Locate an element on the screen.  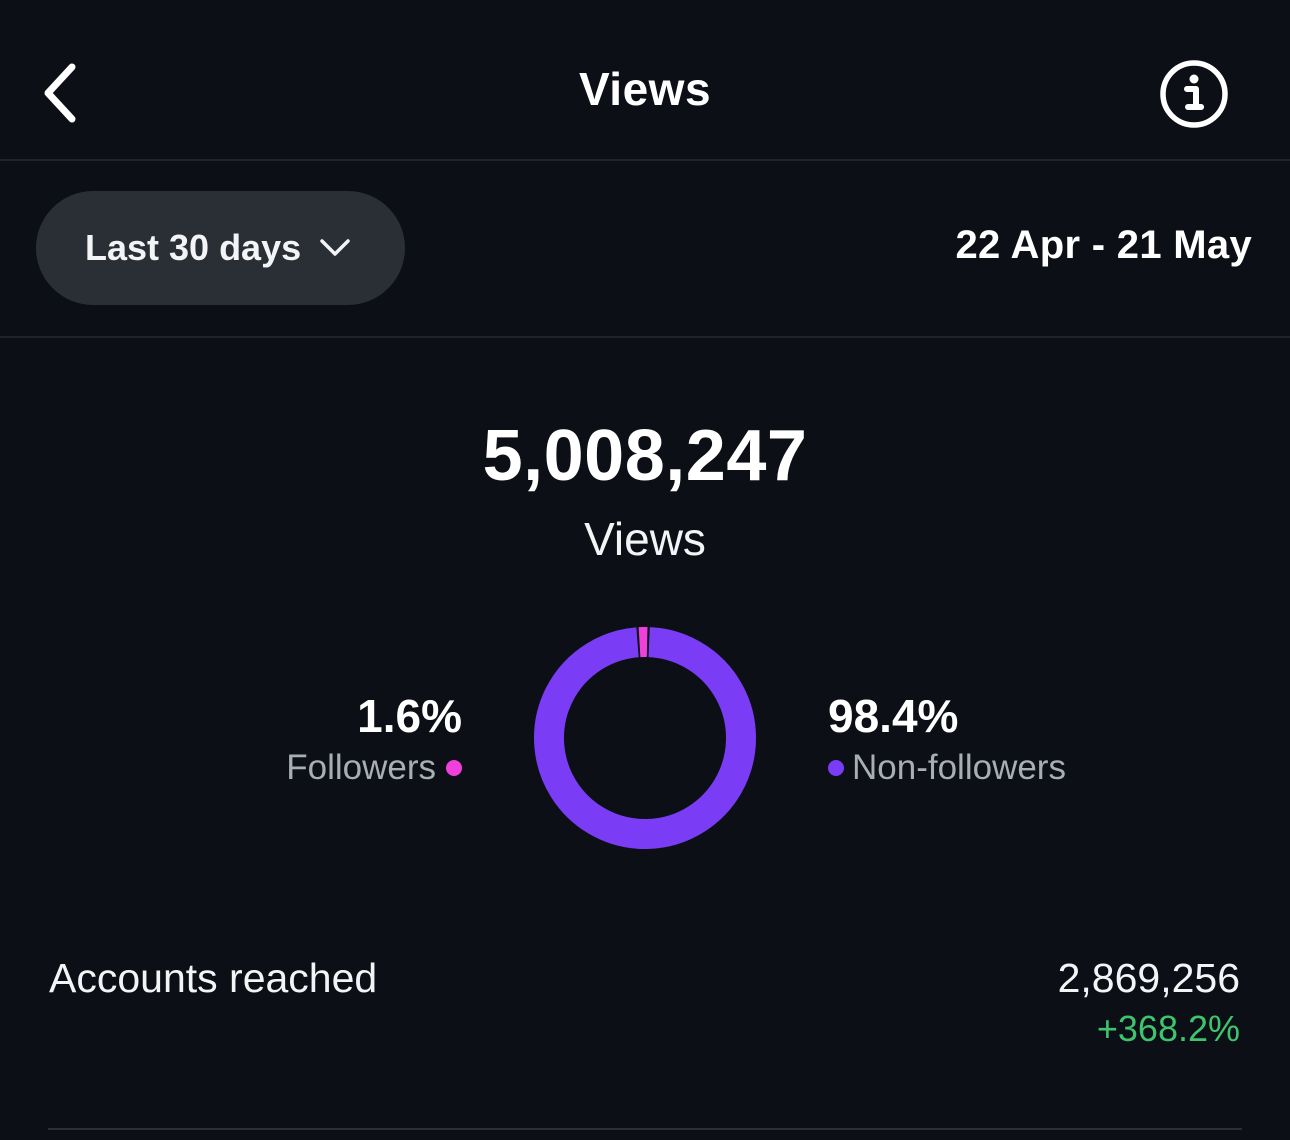
followers-legend: Followers is located at coordinates (374, 768).